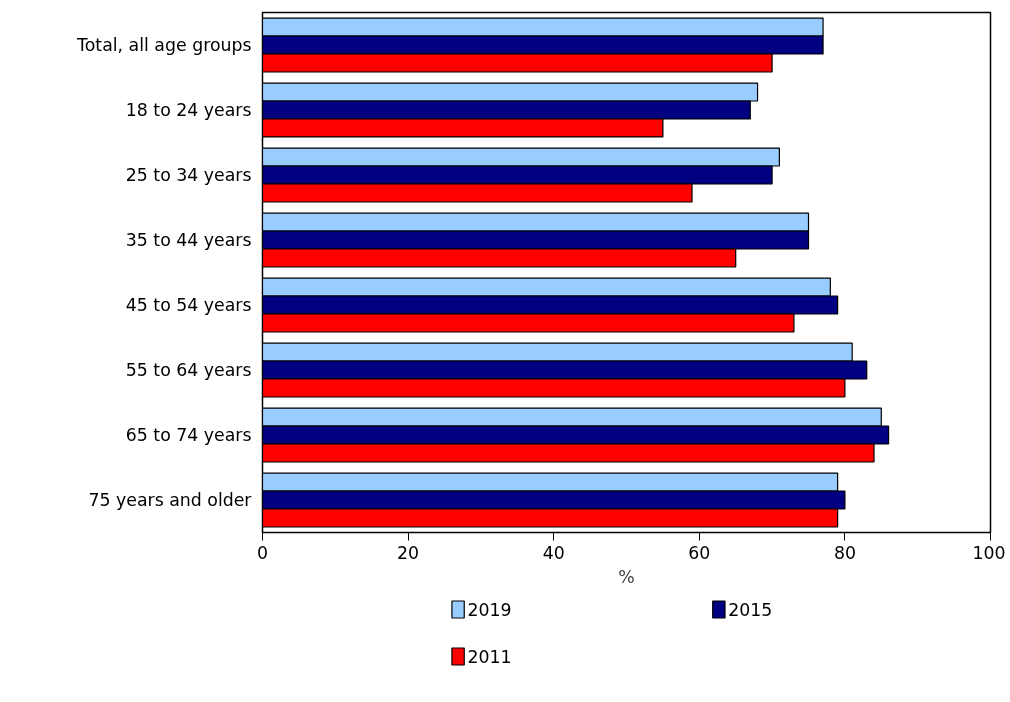 The width and height of the screenshot is (1010, 702). I want to click on legend-label: 2019, so click(489, 610).